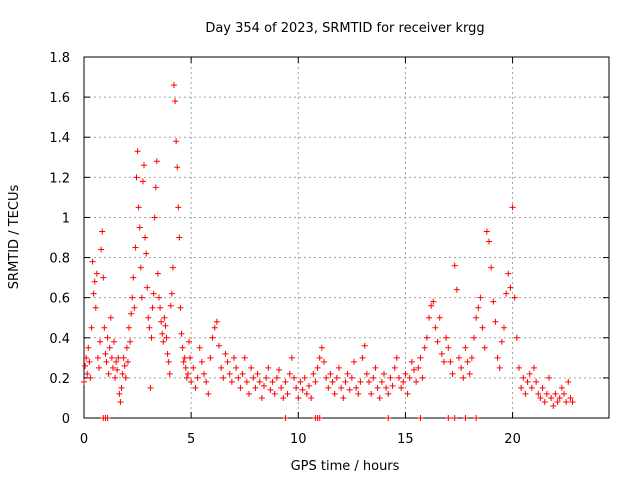 This screenshot has width=640, height=480. What do you see at coordinates (59, 178) in the screenshot?
I see `y-tick-label: 1.2` at bounding box center [59, 178].